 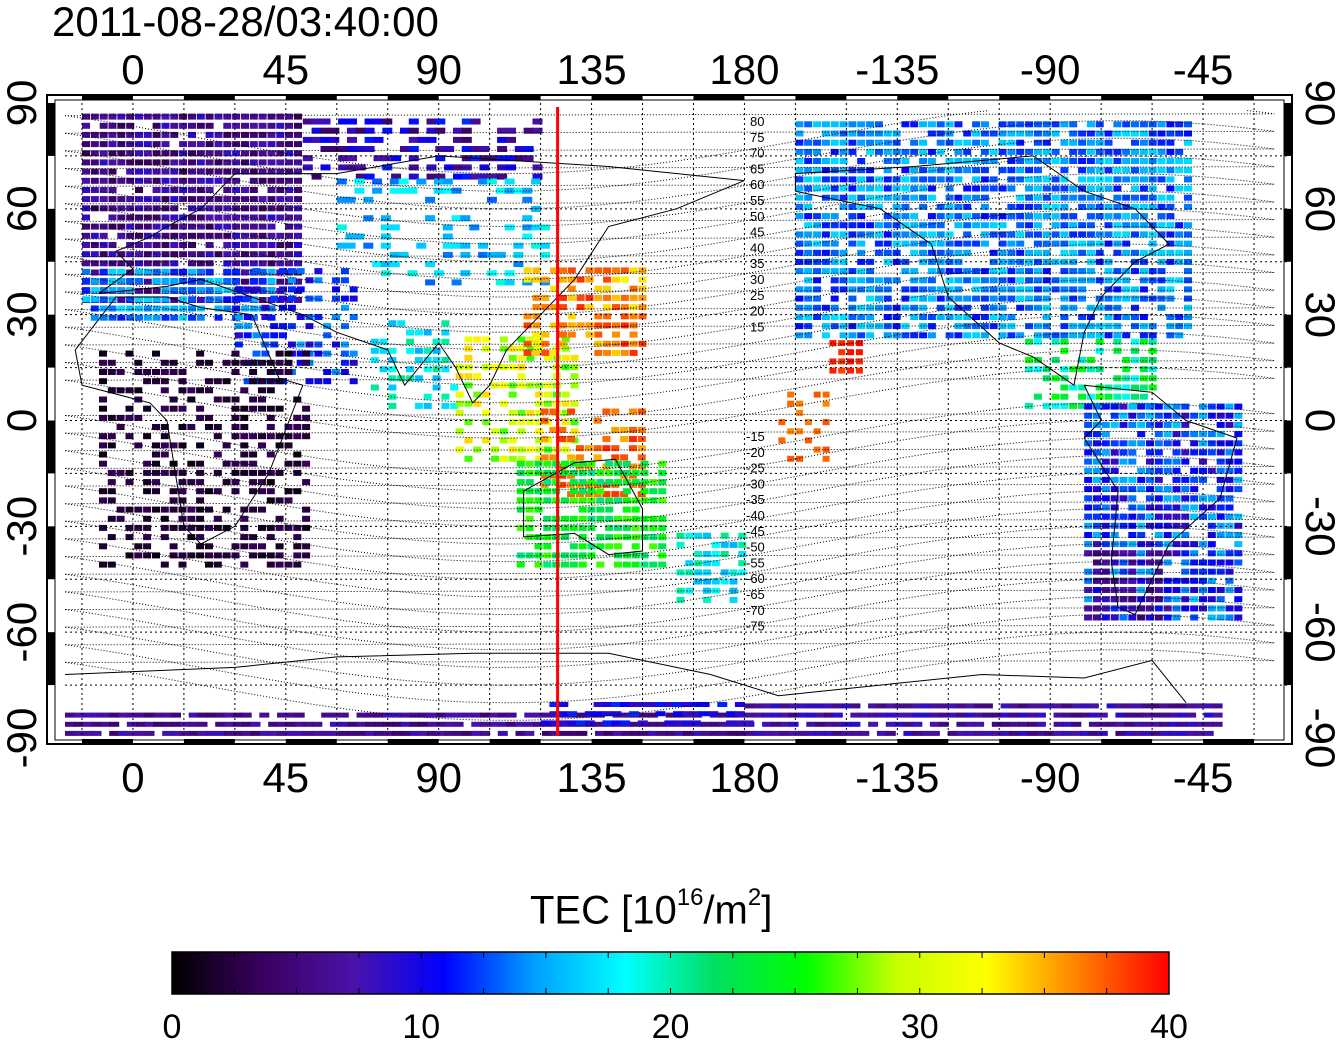 I want to click on colorbar-title: TEC [1016/m2], so click(x=651, y=908).